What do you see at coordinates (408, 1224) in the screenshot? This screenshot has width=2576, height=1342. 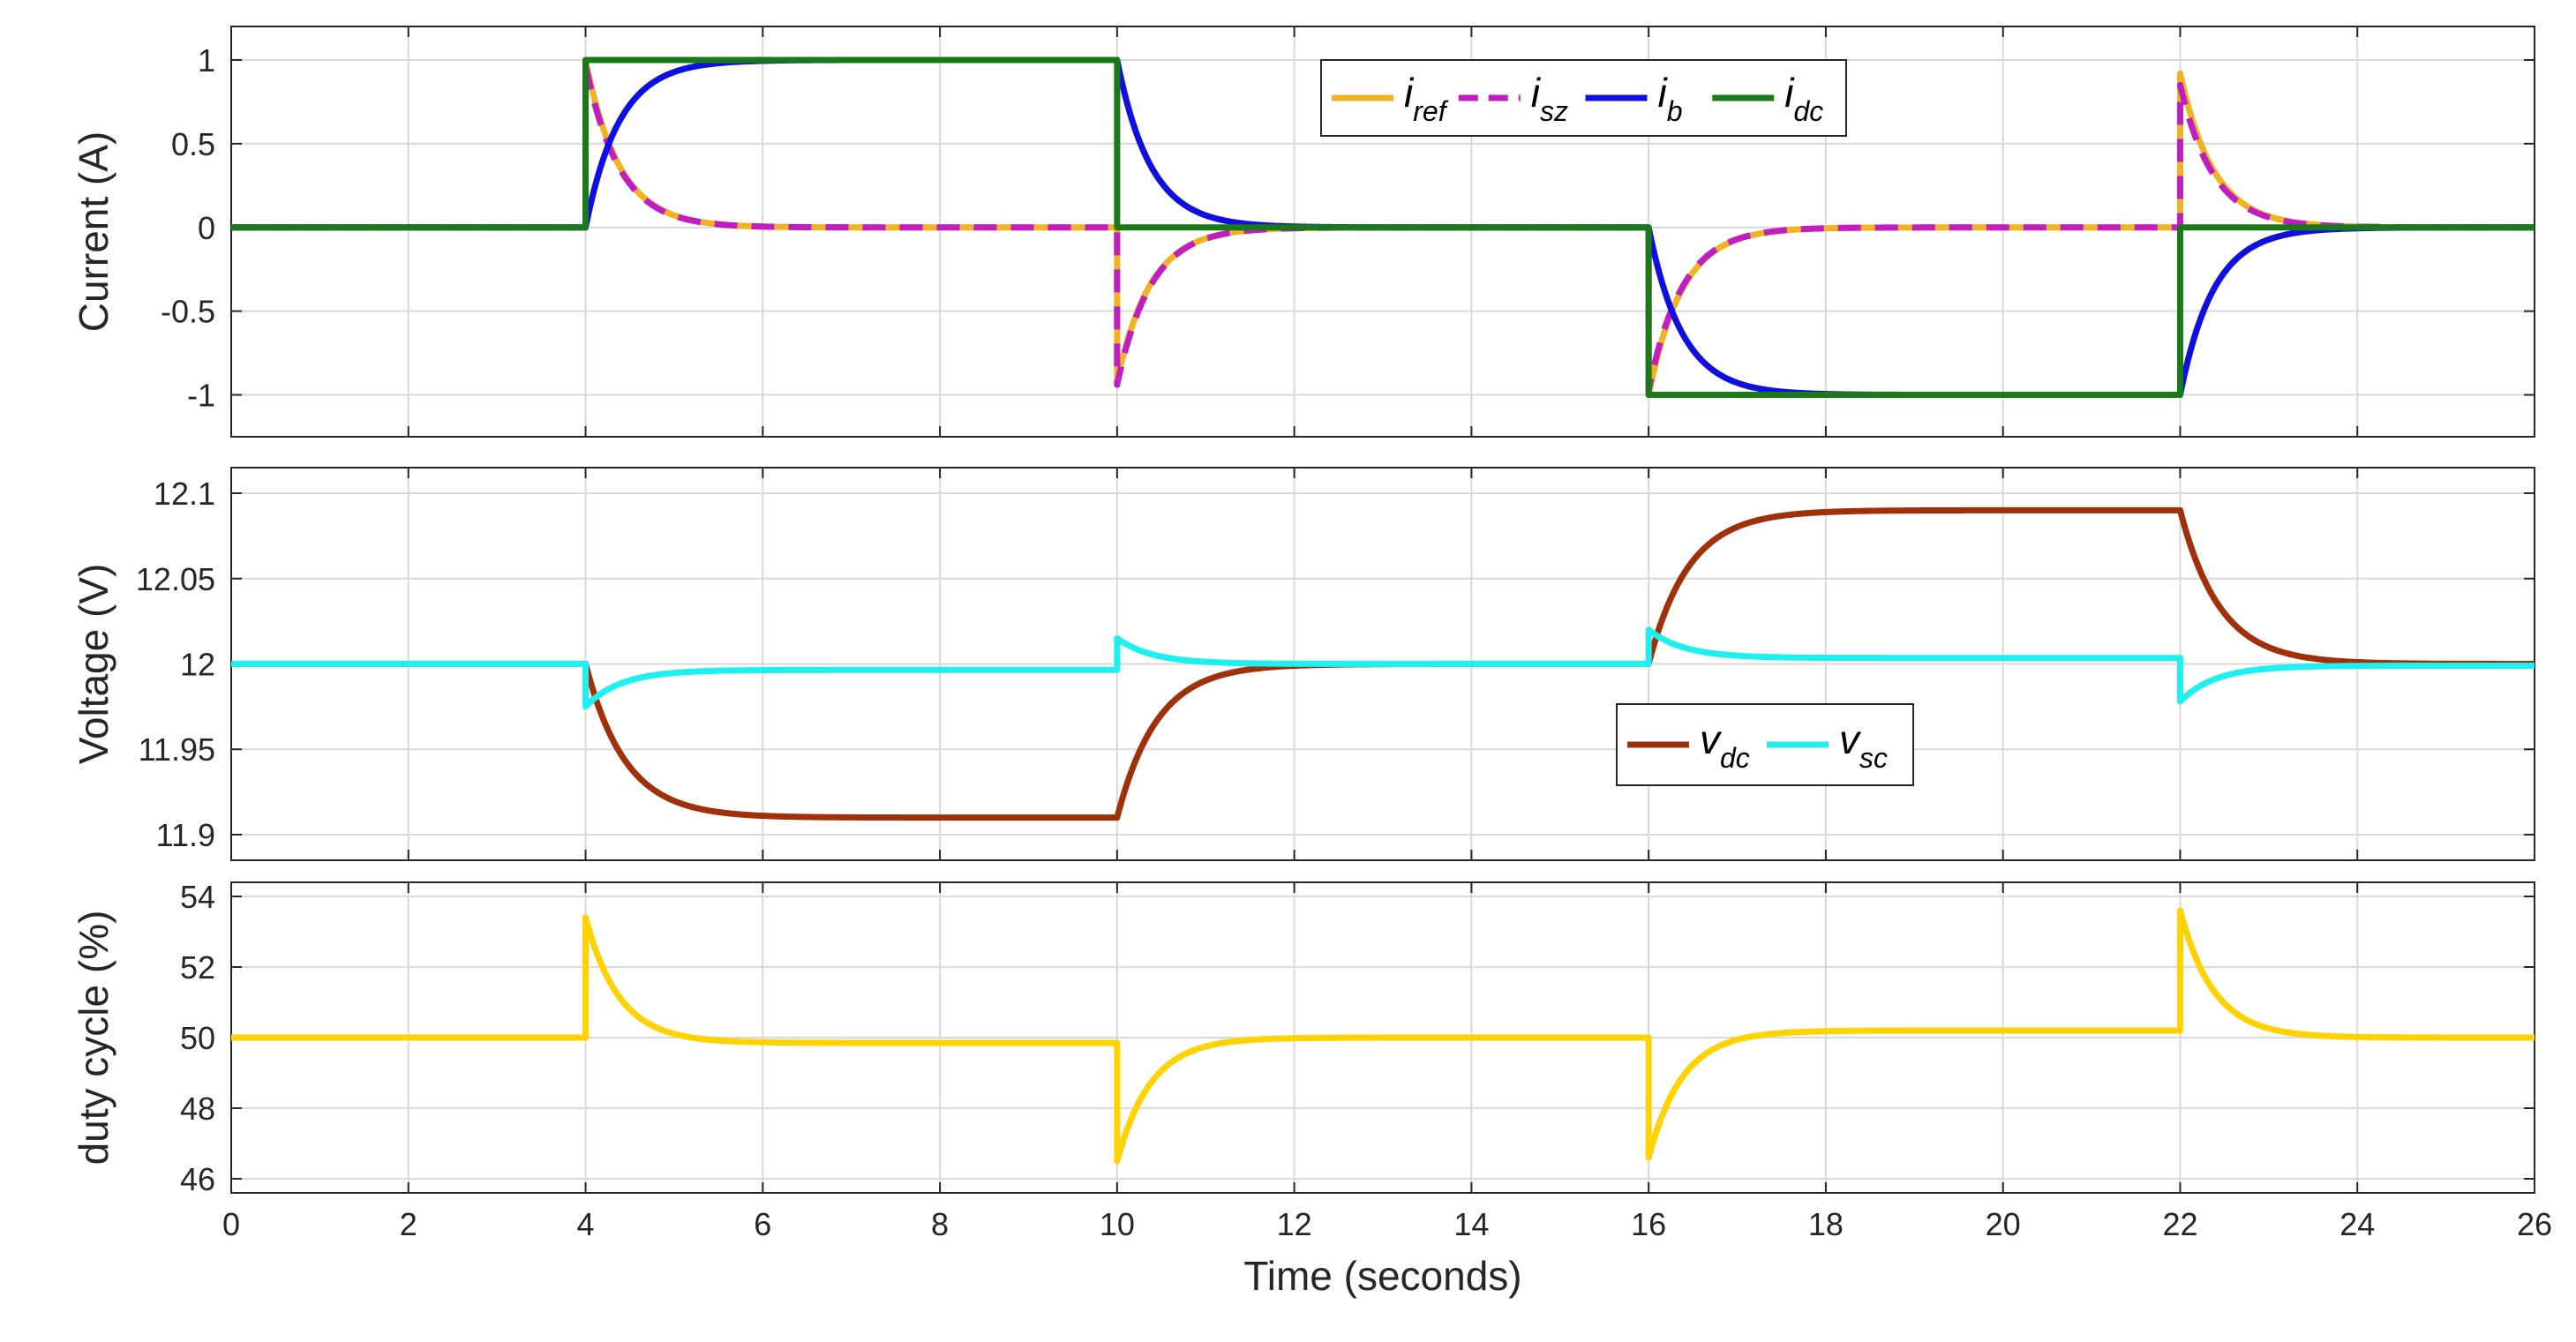 I see `x-tick-label: 2` at bounding box center [408, 1224].